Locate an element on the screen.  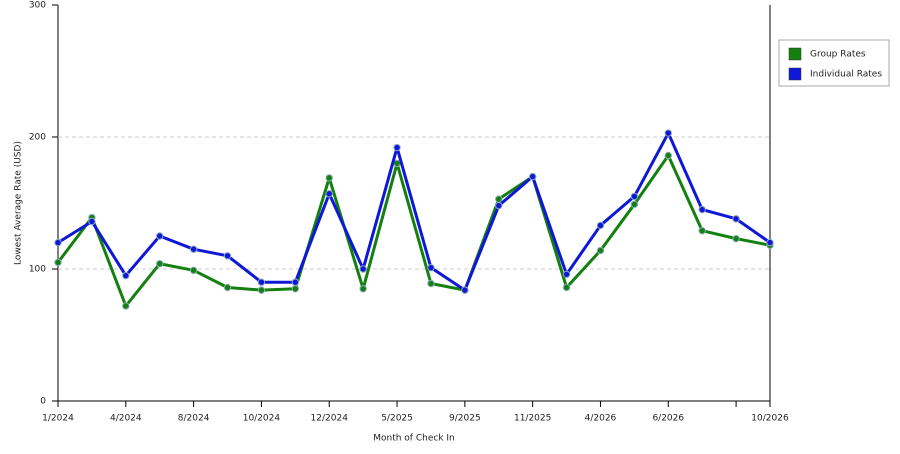
y-tick-label: 300 is located at coordinates (37, 6).